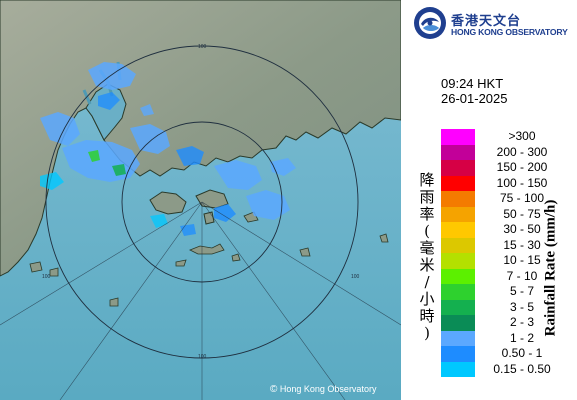  I want to click on range-label-north: 100, so click(202, 47).